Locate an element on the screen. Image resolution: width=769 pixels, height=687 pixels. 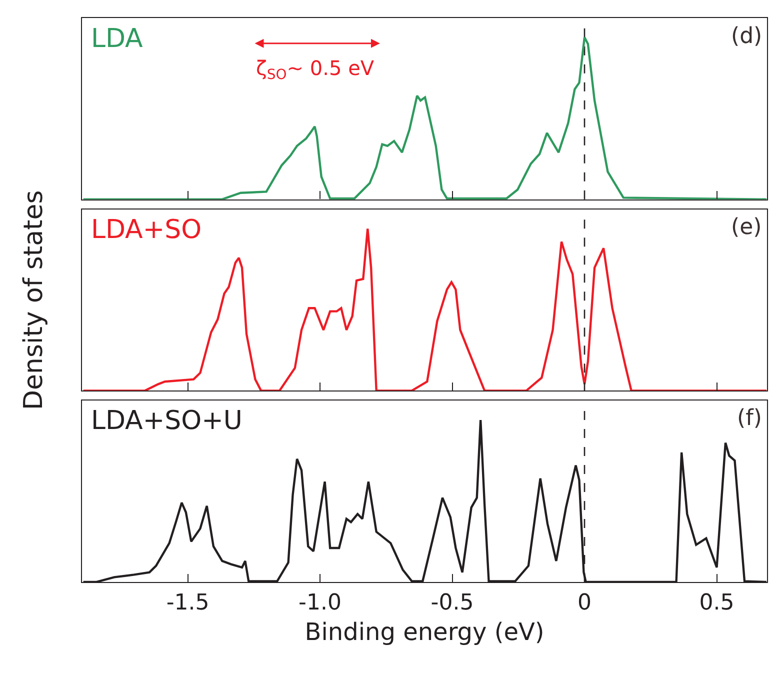
x-tick-label: -1.0 is located at coordinates (320, 603).